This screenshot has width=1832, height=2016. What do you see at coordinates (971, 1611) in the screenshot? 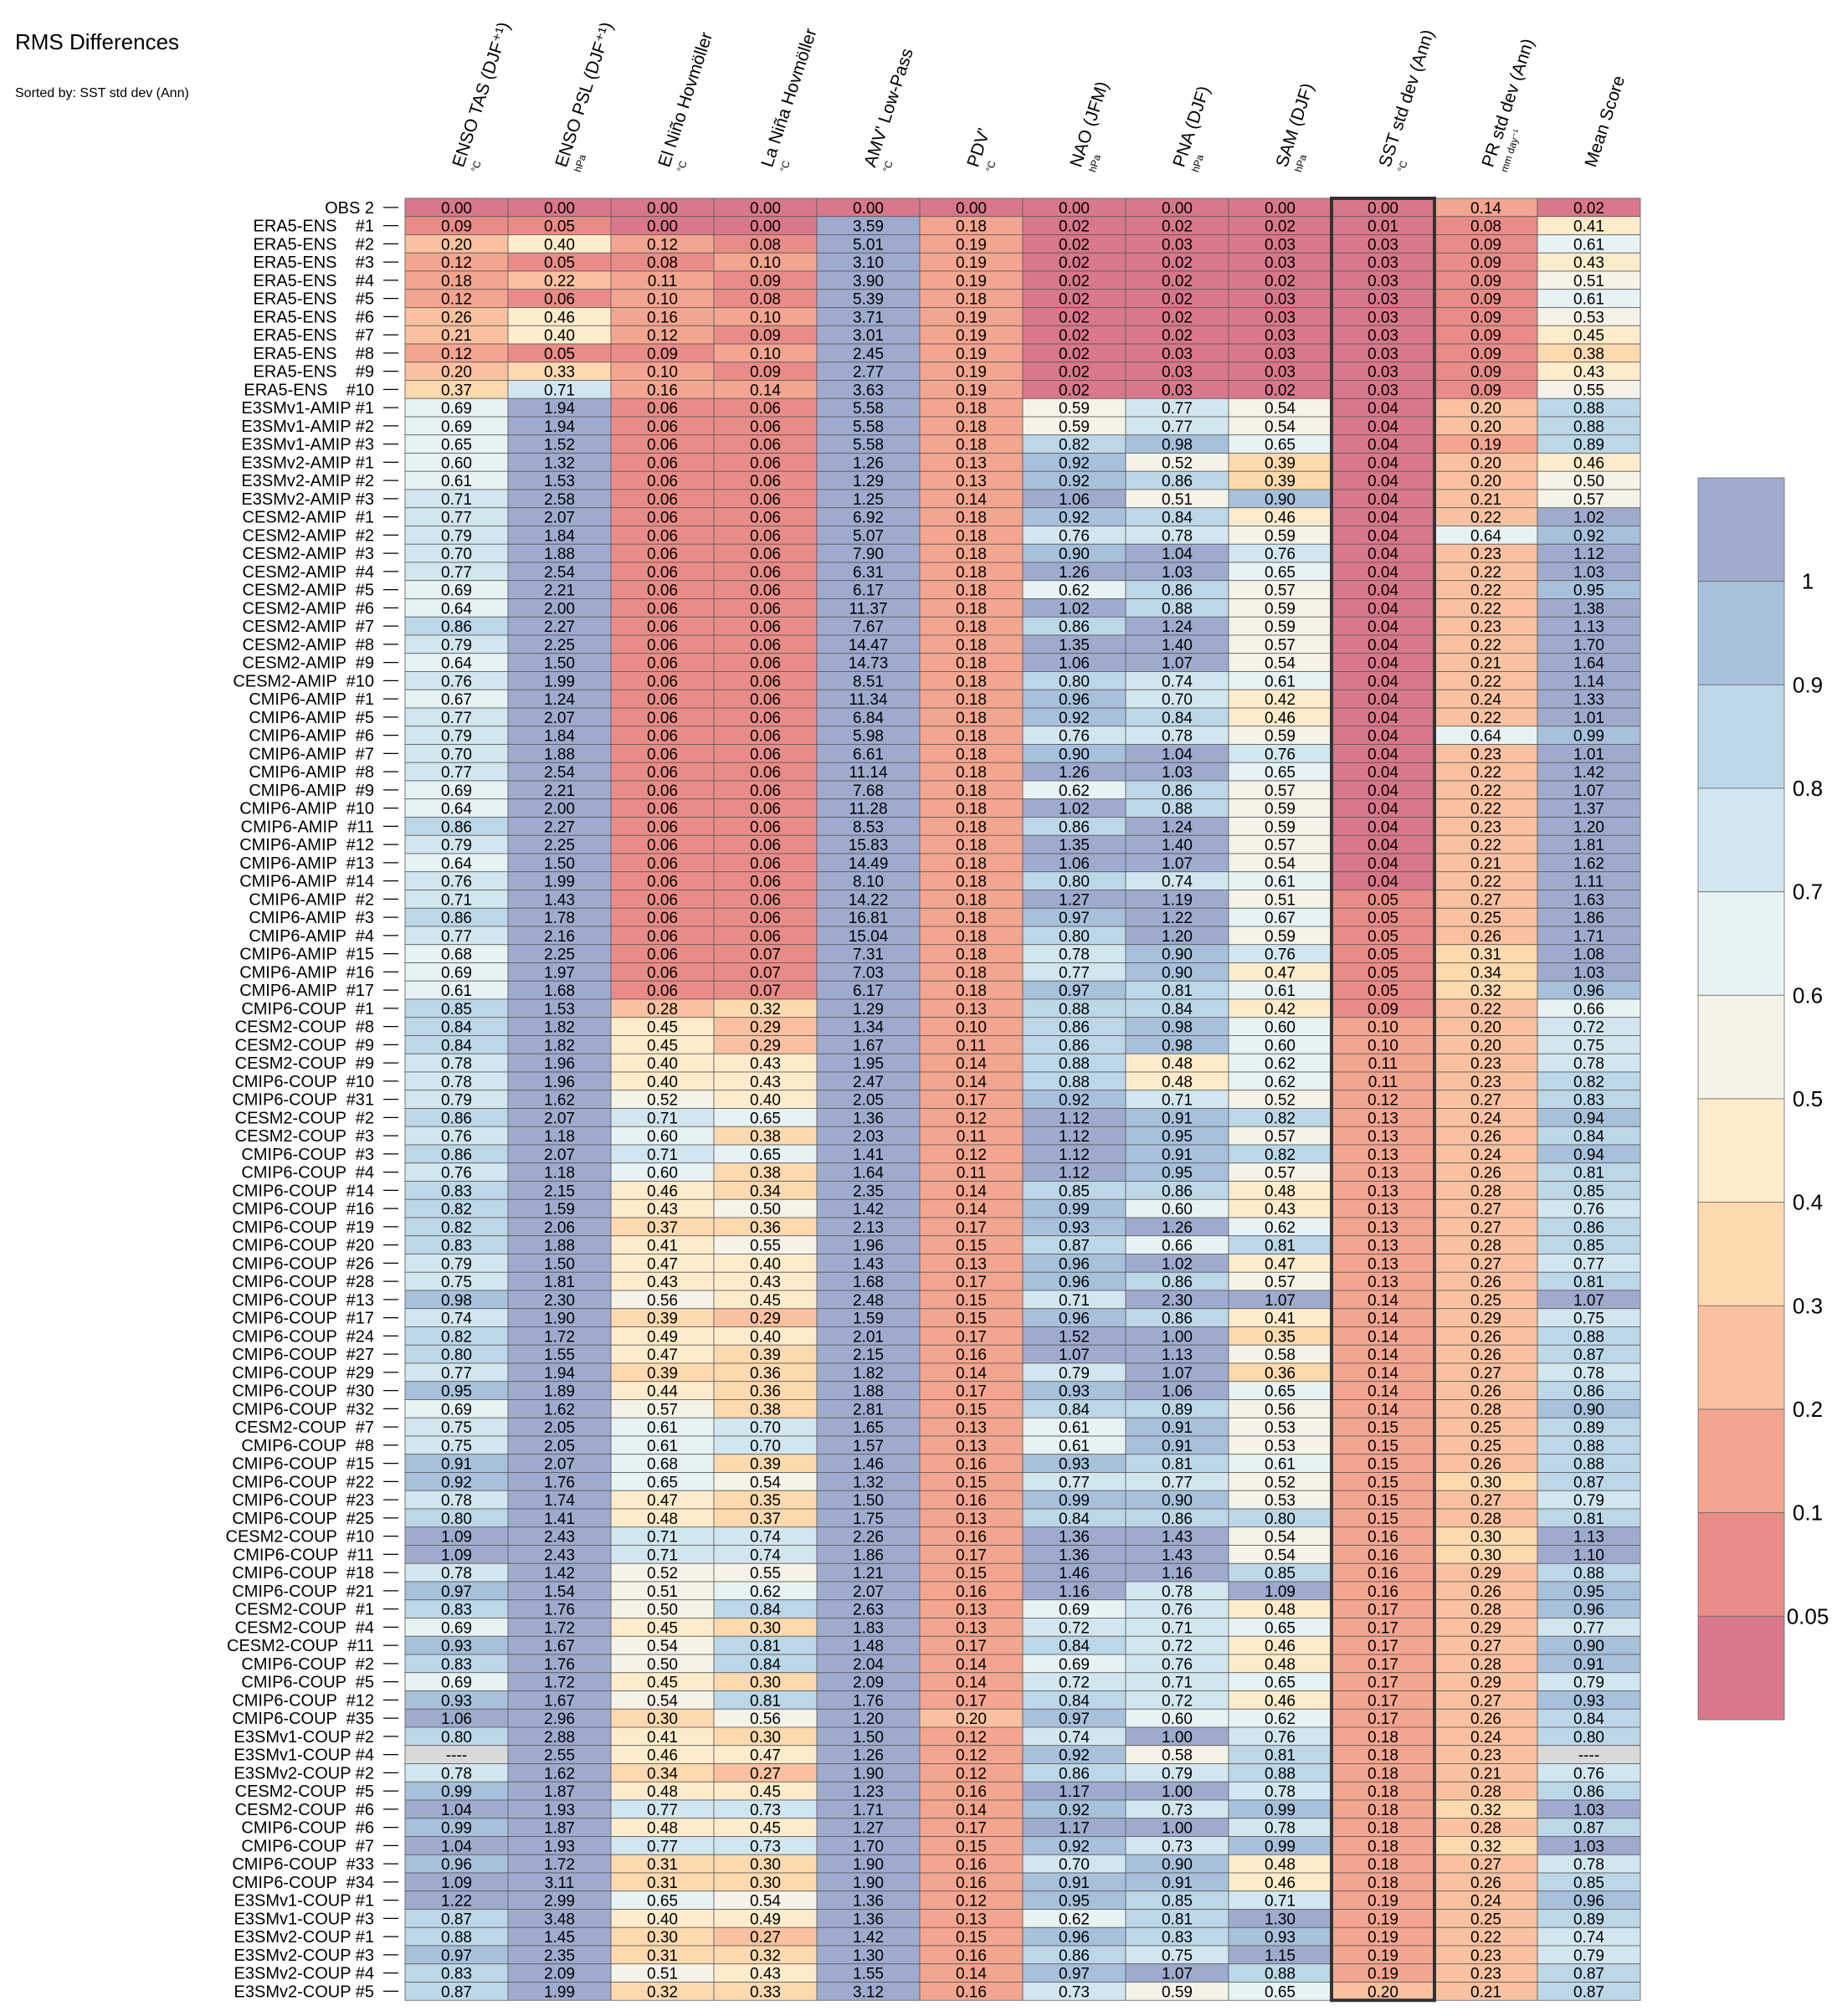
I see `cell-value: 0.13` at bounding box center [971, 1611].